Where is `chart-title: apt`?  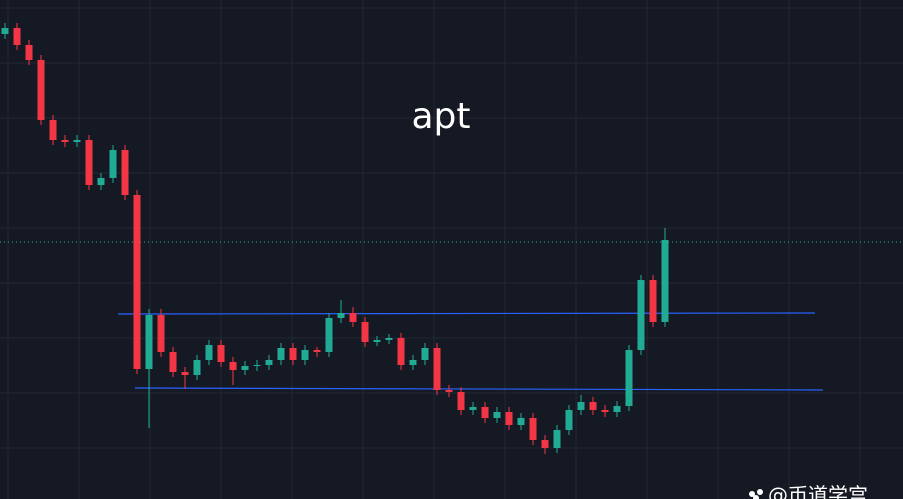 chart-title: apt is located at coordinates (440, 116).